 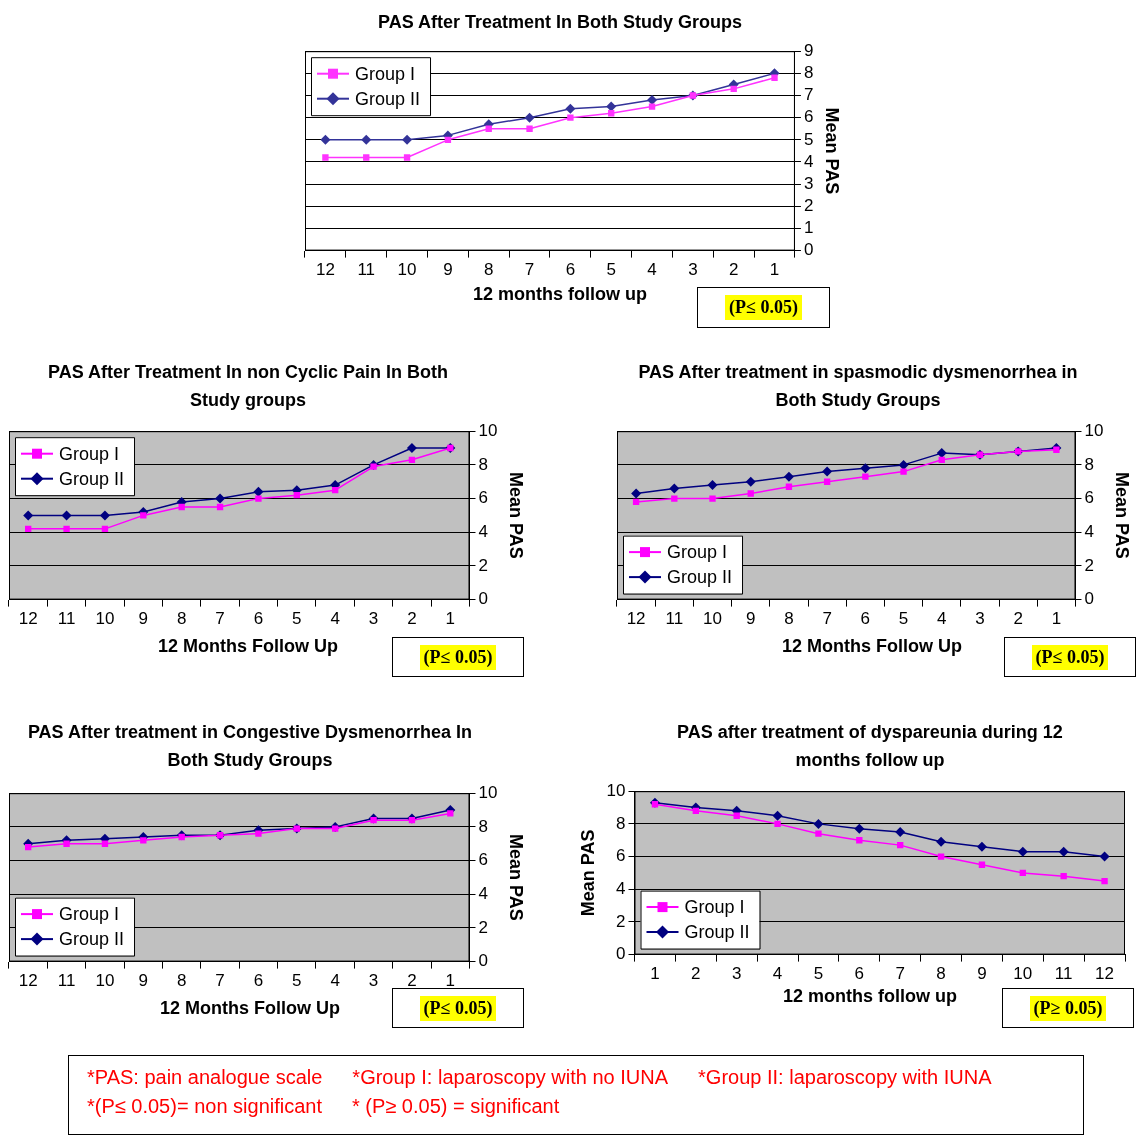 I want to click on y-tick-label: 3, so click(x=808, y=183).